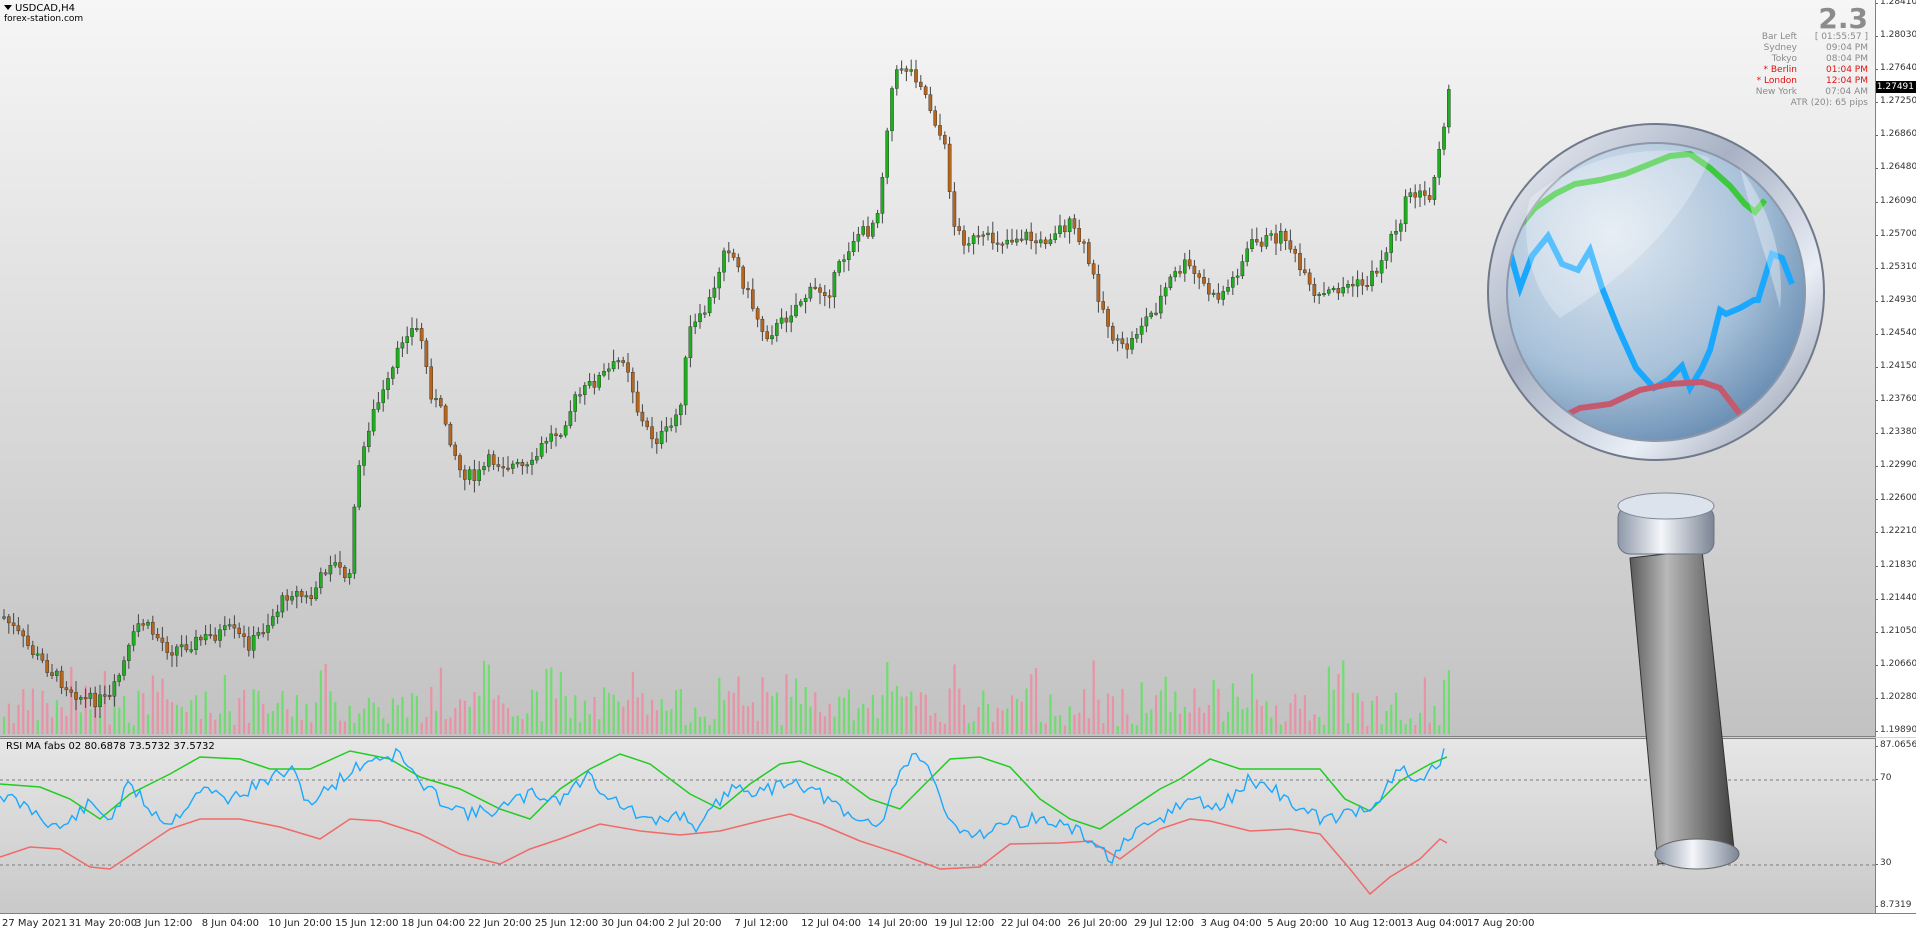 This screenshot has width=1916, height=934. Describe the element at coordinates (1434, 923) in the screenshot. I see `time-axis-label: 13 Aug 04:00` at that location.